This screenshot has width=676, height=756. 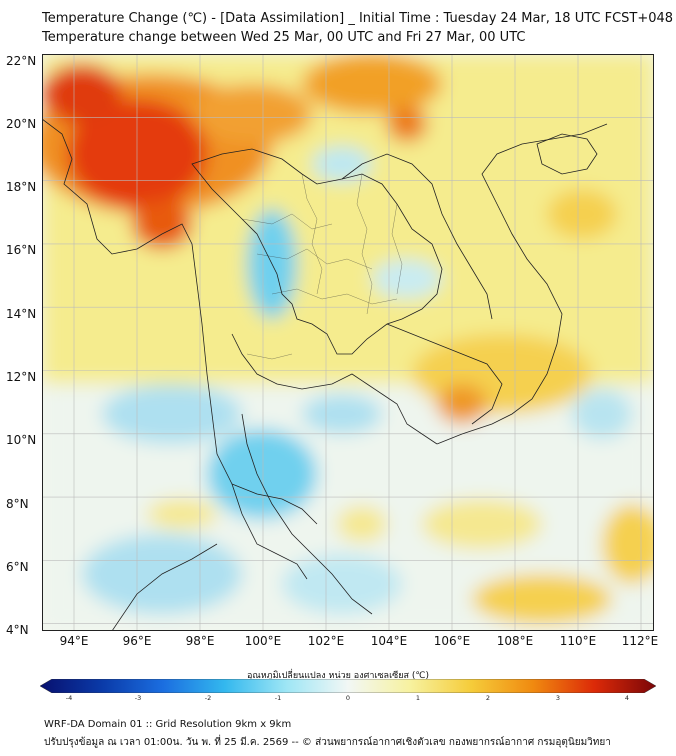 I want to click on lat-label: 22°N, so click(x=21, y=61).